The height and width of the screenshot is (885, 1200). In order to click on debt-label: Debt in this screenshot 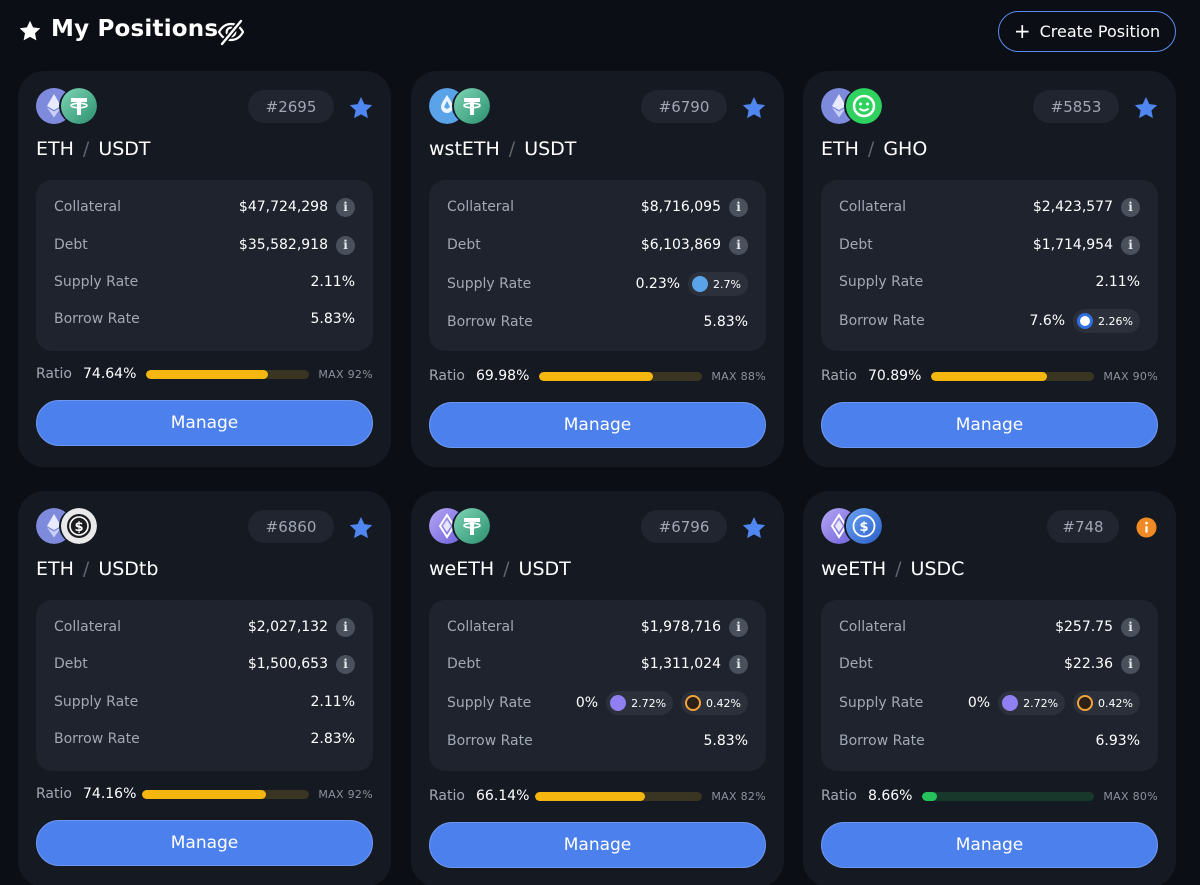, I will do `click(856, 664)`.